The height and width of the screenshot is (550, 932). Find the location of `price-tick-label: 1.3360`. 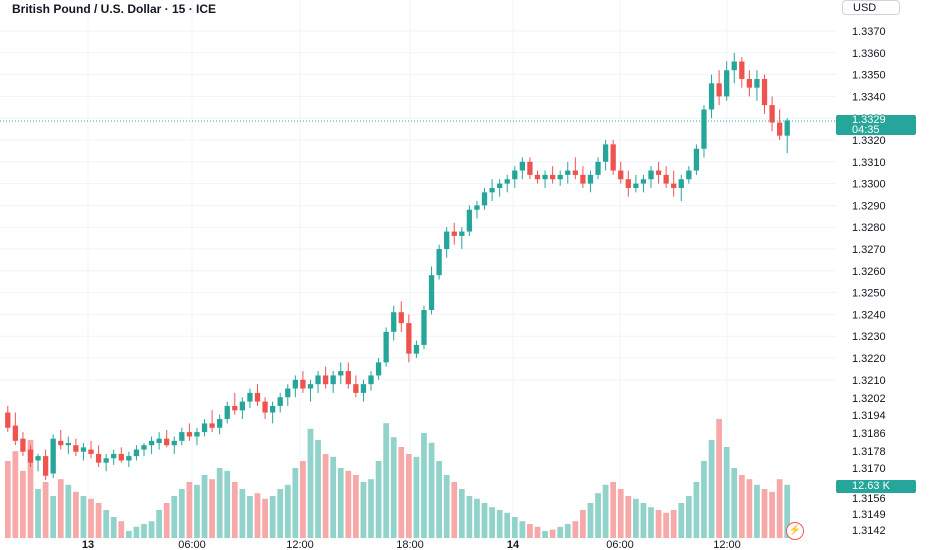

price-tick-label: 1.3360 is located at coordinates (869, 54).